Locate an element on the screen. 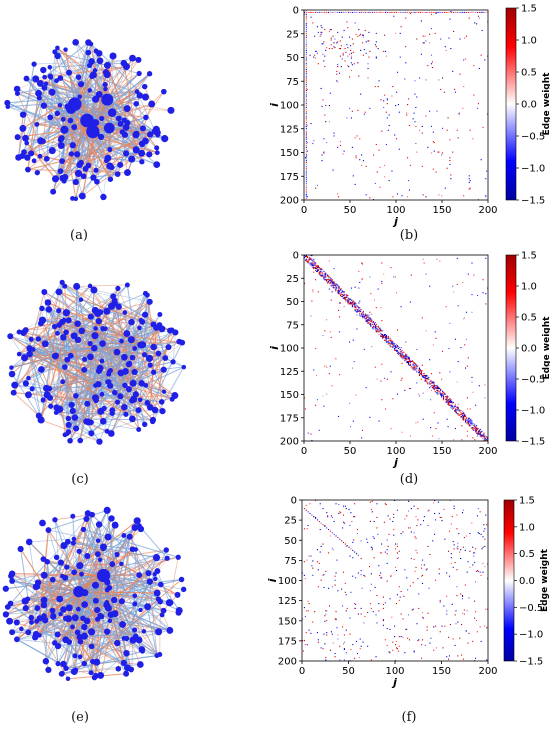 This screenshot has height=736, width=550. edge is located at coordinates (73, 535).